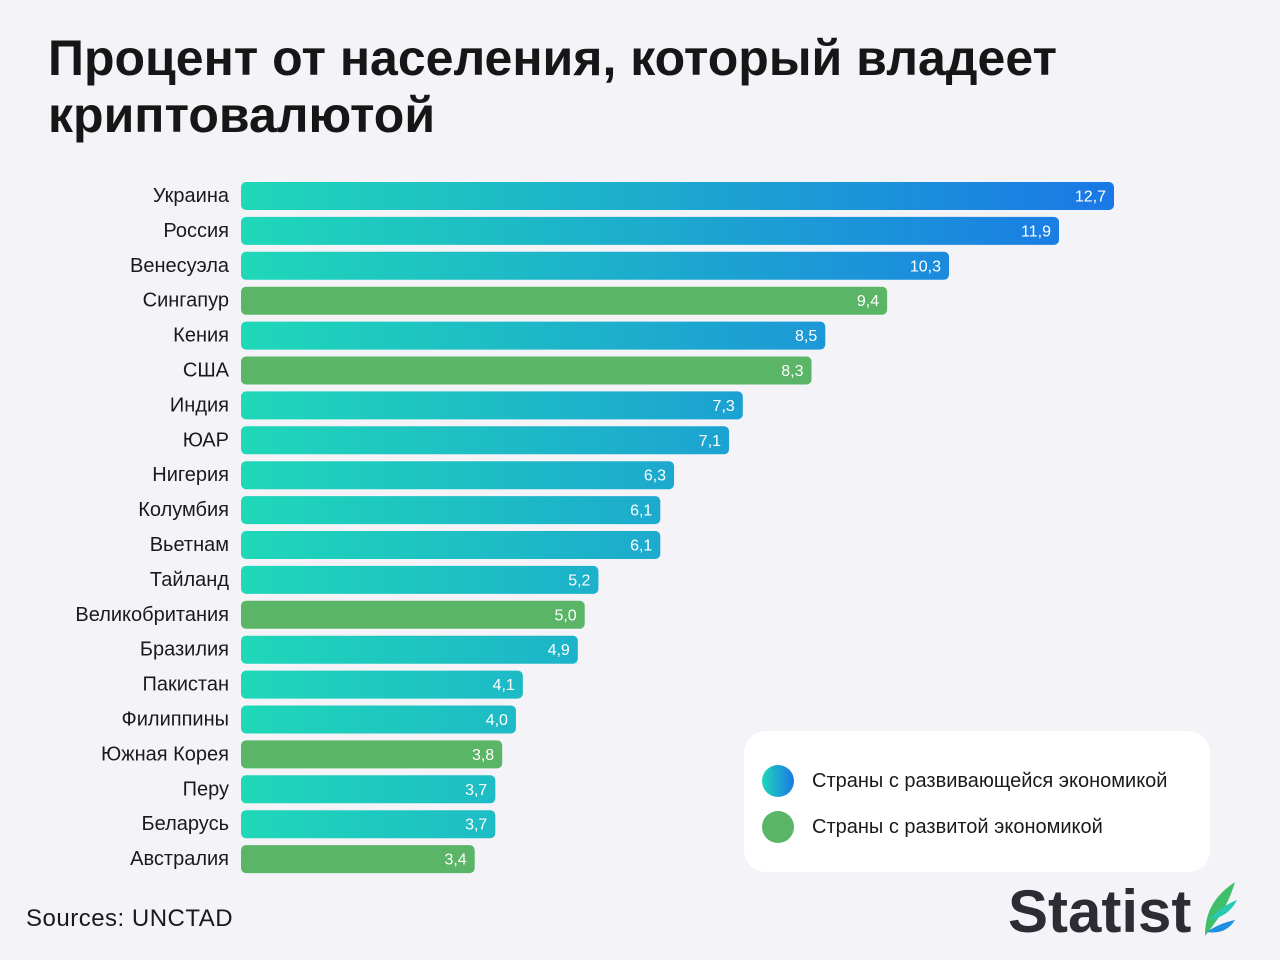  What do you see at coordinates (206, 440) in the screenshot?
I see `category-label: ЮАР` at bounding box center [206, 440].